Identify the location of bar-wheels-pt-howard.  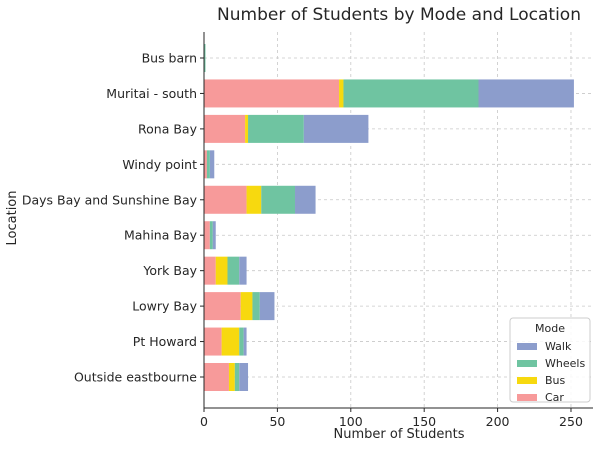
(241, 341).